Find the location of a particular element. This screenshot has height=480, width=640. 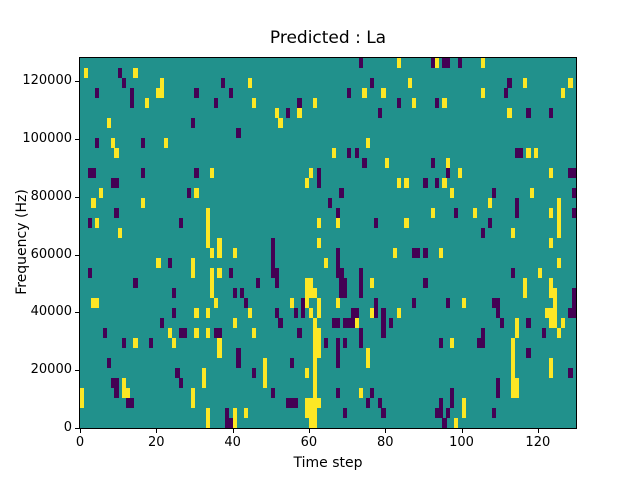

y-tick-label: 0 is located at coordinates (67, 427).